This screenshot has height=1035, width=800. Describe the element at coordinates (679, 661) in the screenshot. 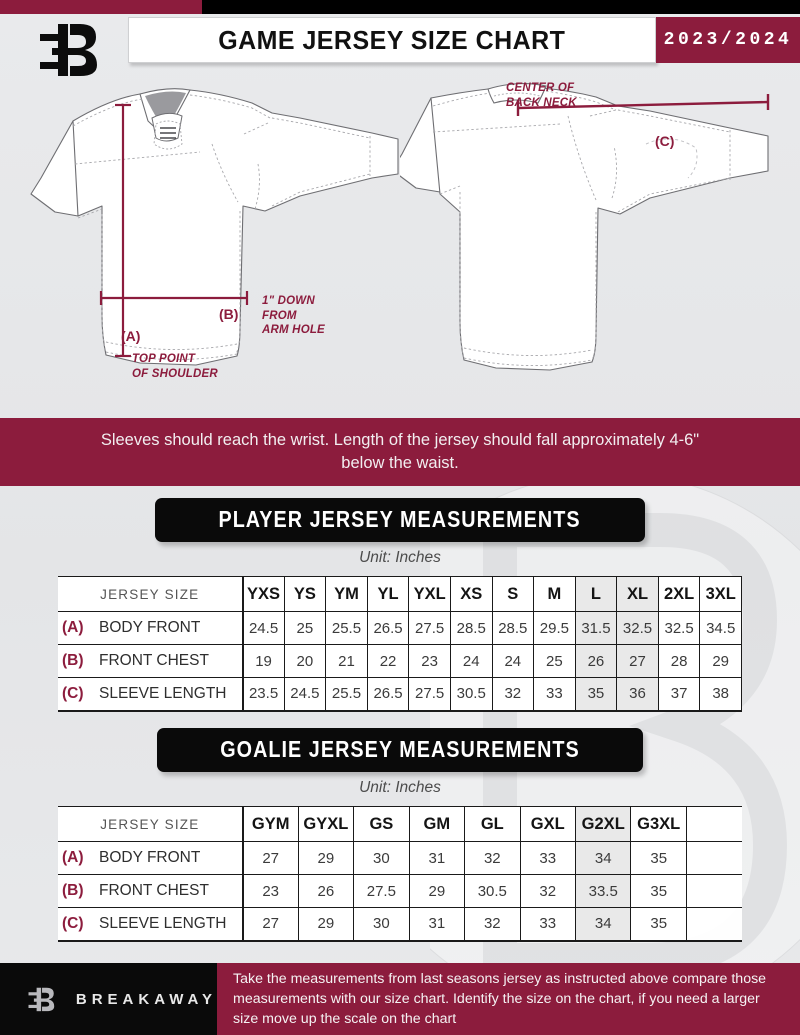

I see `measurement-cell: 28` at that location.